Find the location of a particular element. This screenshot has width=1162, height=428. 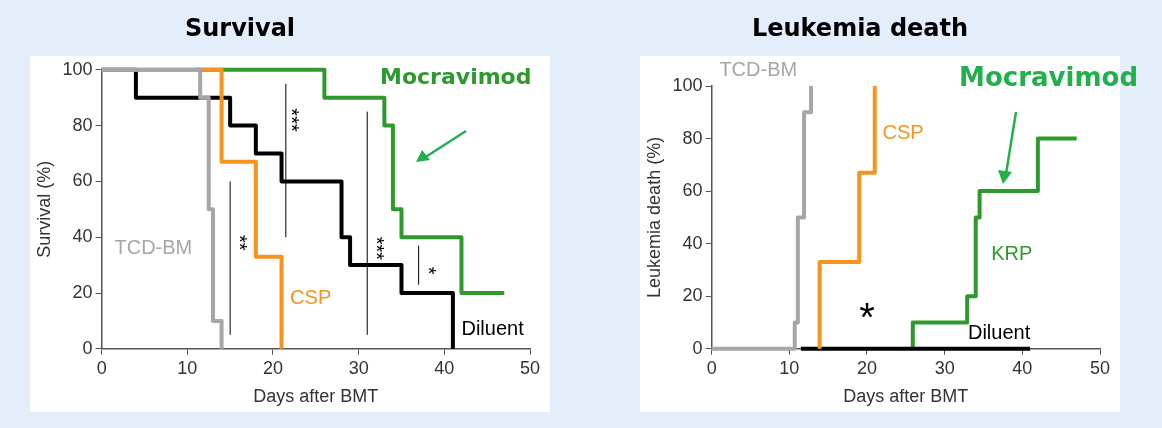

chart-title: Leukemia death is located at coordinates (860, 28).